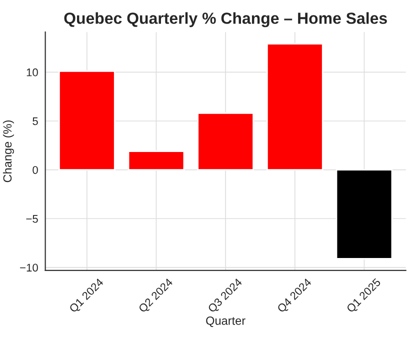  Describe the element at coordinates (8, 151) in the screenshot. I see `y-axis-title: Change (%)` at that location.